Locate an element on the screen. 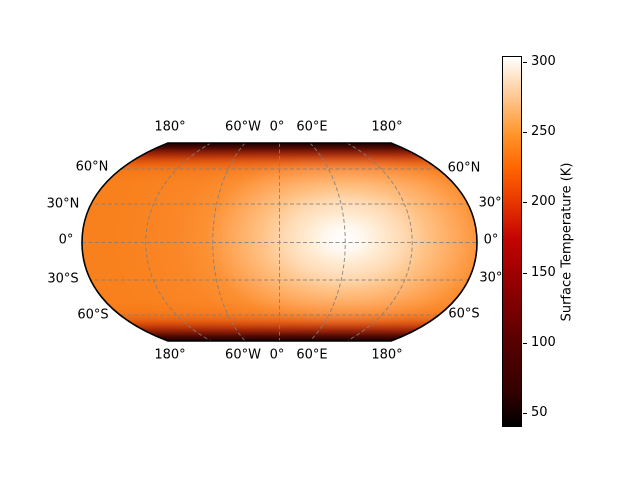 The height and width of the screenshot is (480, 640). colorbar-gradient is located at coordinates (512, 241).